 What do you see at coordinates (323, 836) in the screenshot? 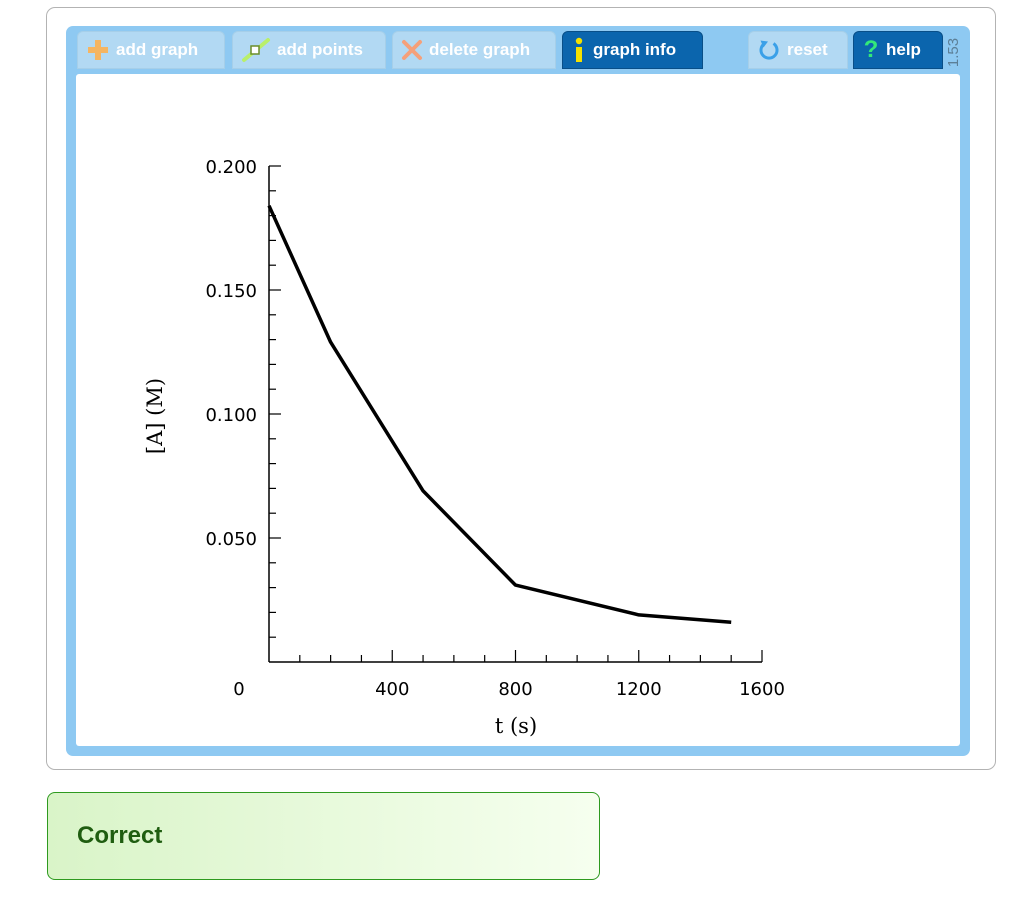
I see `feedback-box: Correct` at bounding box center [323, 836].